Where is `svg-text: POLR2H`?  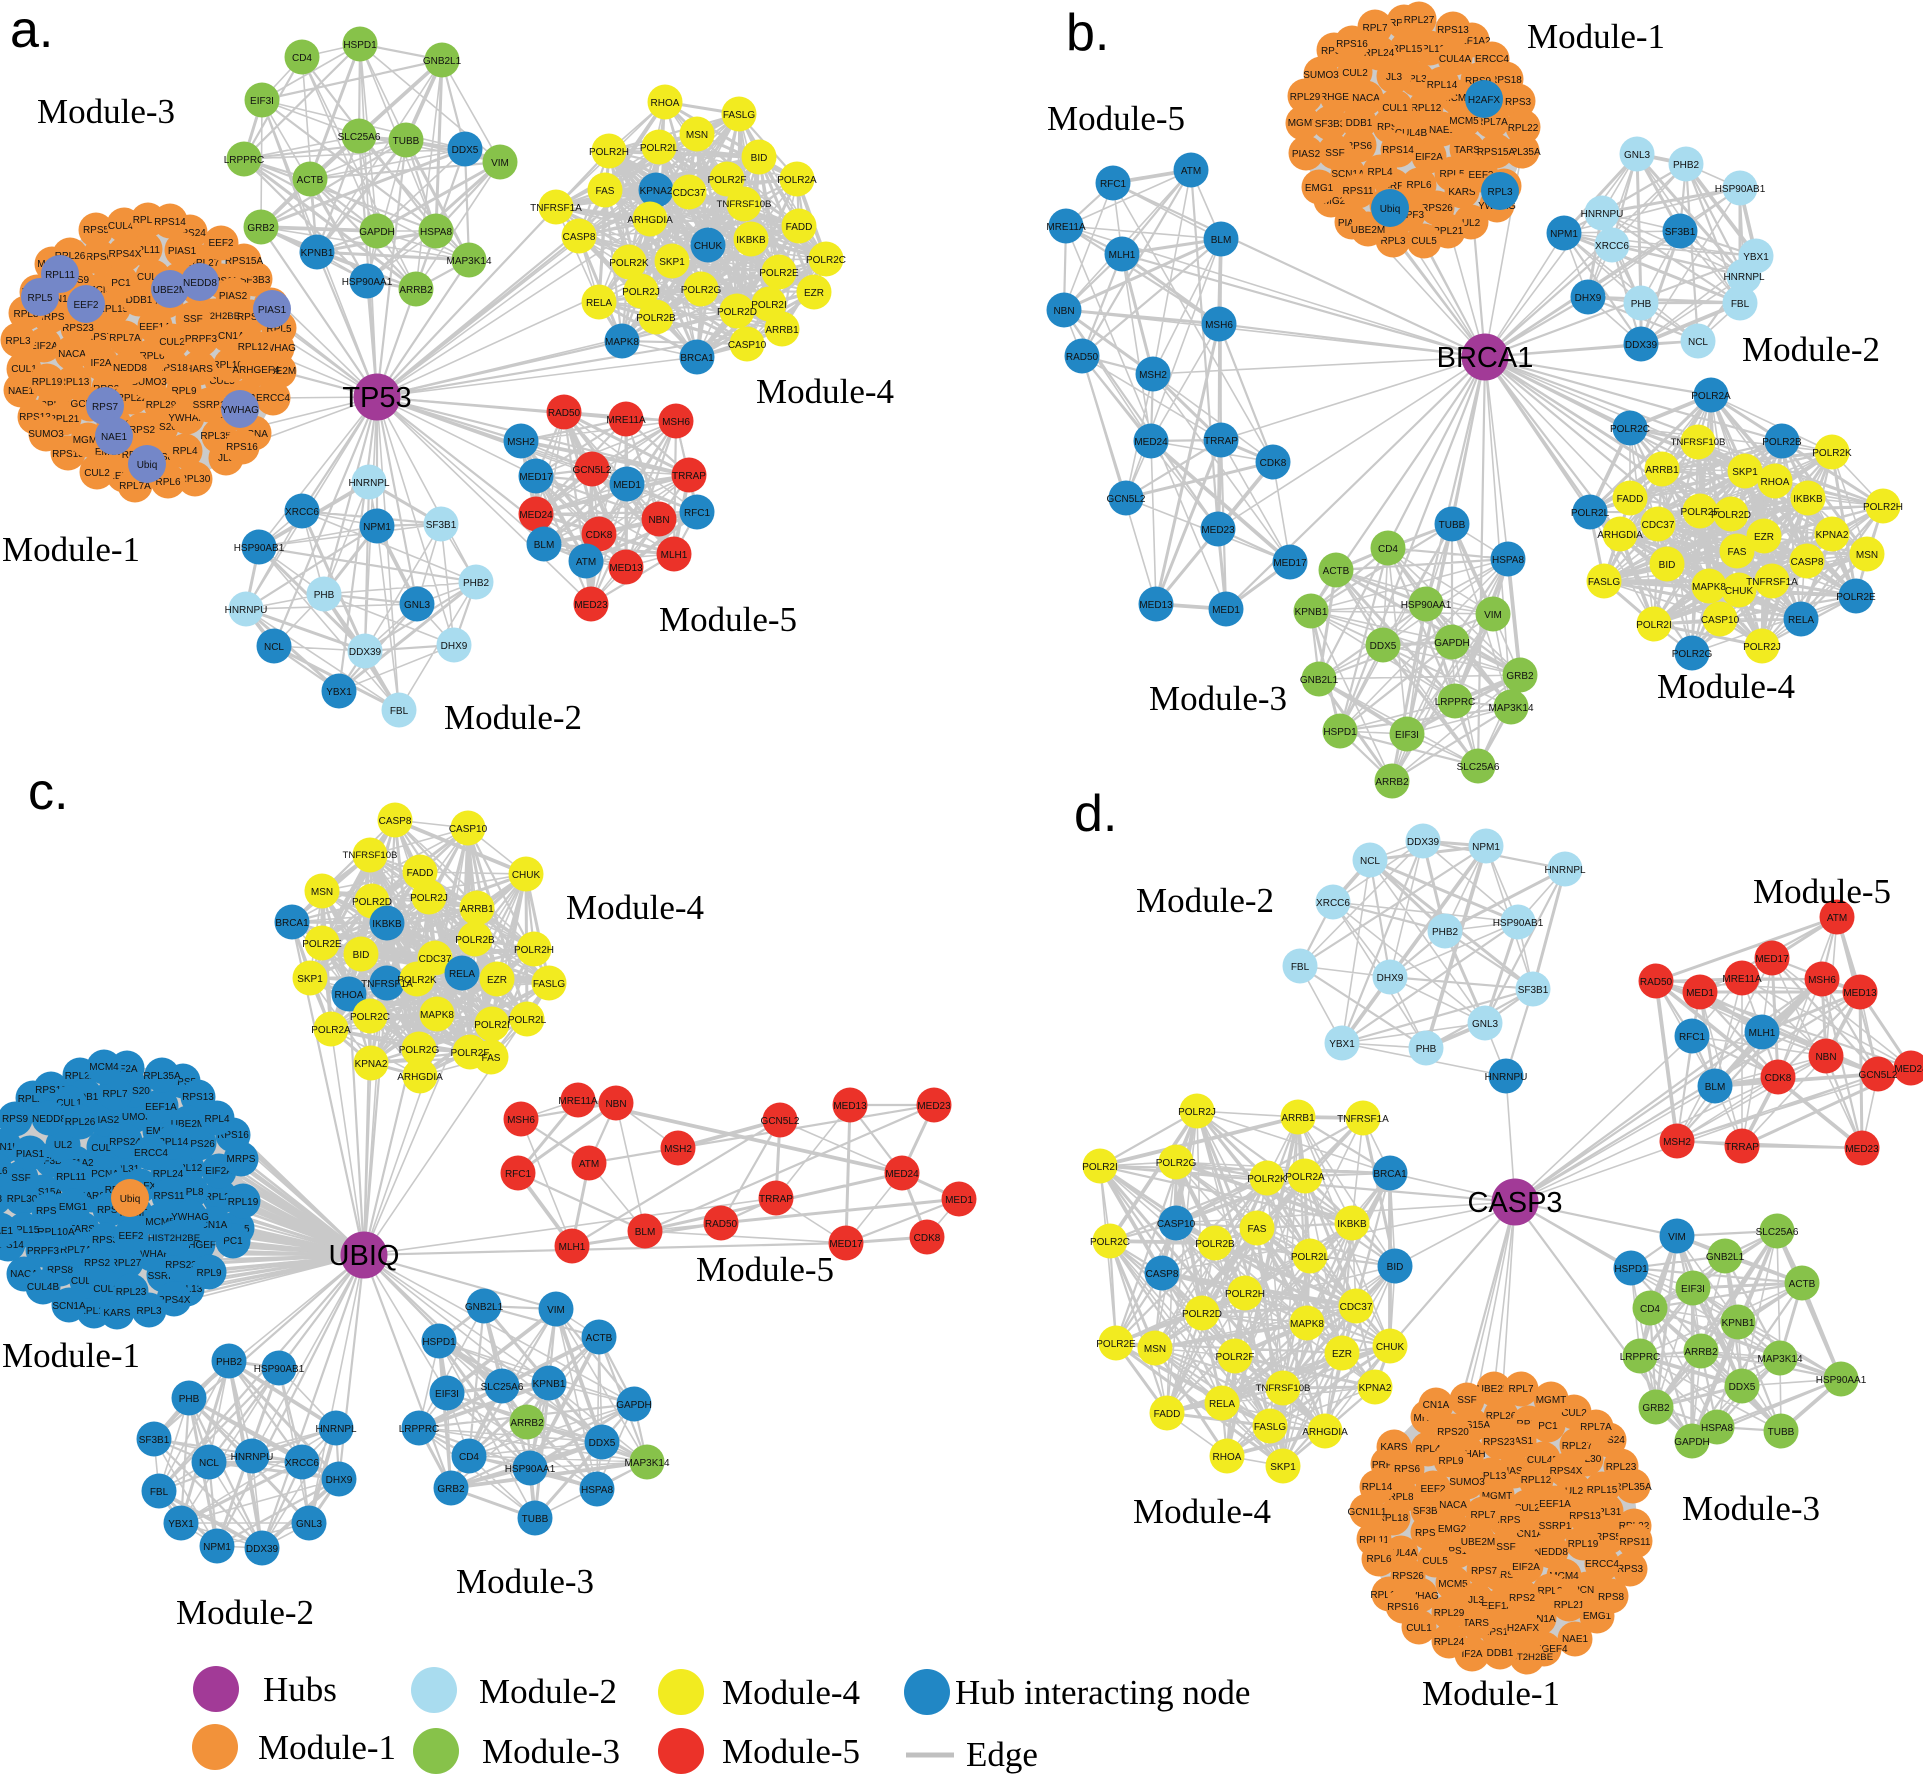
svg-text: POLR2H is located at coordinates (1245, 1294).